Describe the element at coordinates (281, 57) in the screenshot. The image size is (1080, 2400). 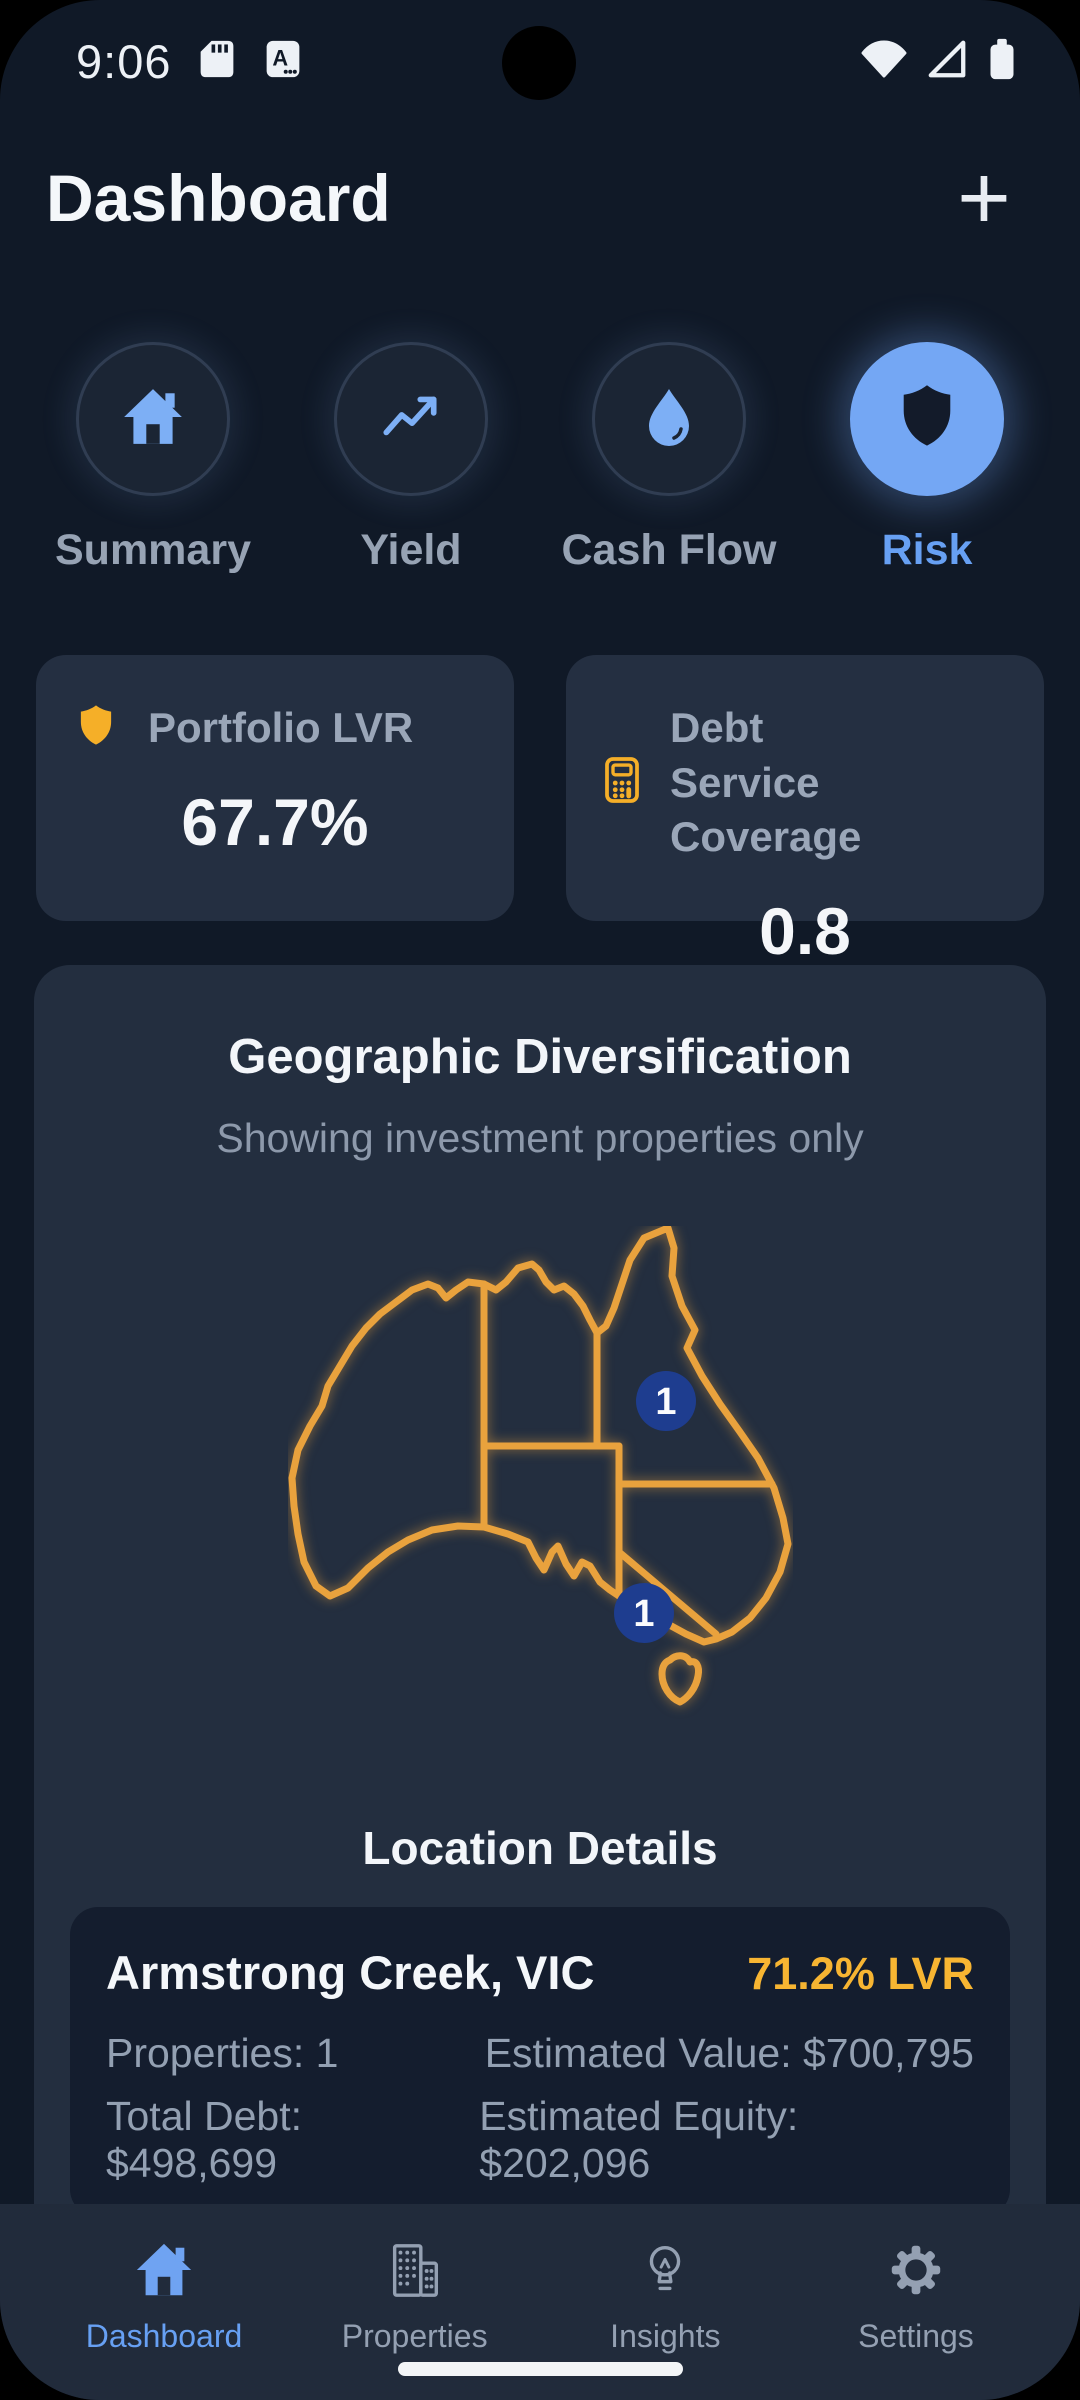
I see `svg-text: A` at that location.